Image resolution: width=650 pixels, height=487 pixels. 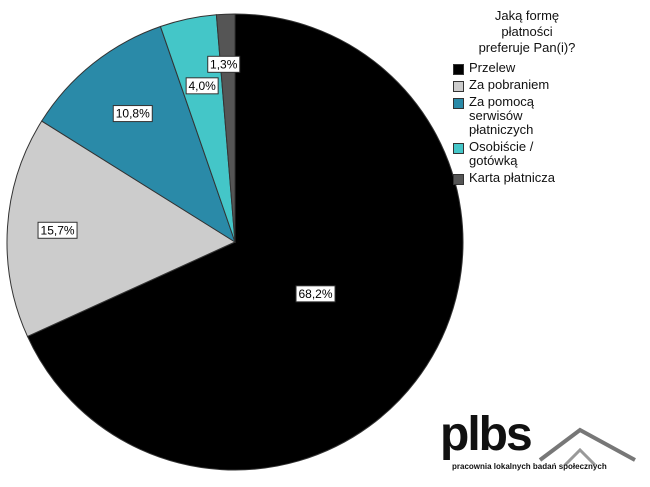 What do you see at coordinates (138, 134) in the screenshot?
I see `pie-slice` at bounding box center [138, 134].